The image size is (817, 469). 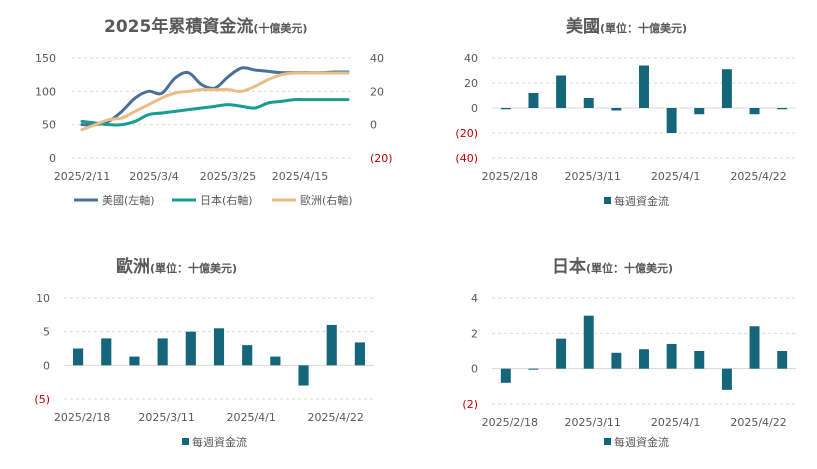 I want to click on y-axis-tick: 5, so click(x=46, y=332).